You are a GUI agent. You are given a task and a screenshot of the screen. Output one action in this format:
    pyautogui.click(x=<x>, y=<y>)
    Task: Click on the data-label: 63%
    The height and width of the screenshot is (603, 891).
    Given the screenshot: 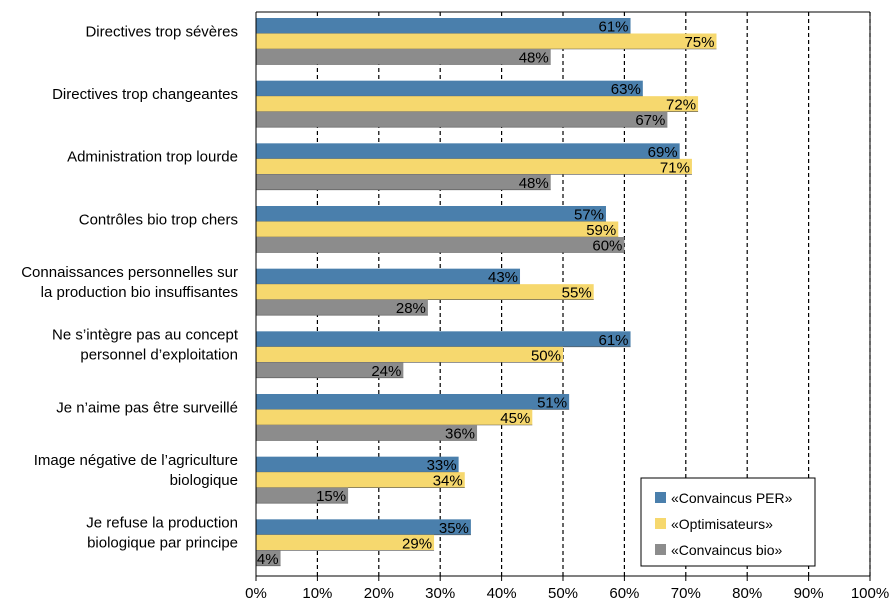 What is the action you would take?
    pyautogui.click(x=626, y=89)
    